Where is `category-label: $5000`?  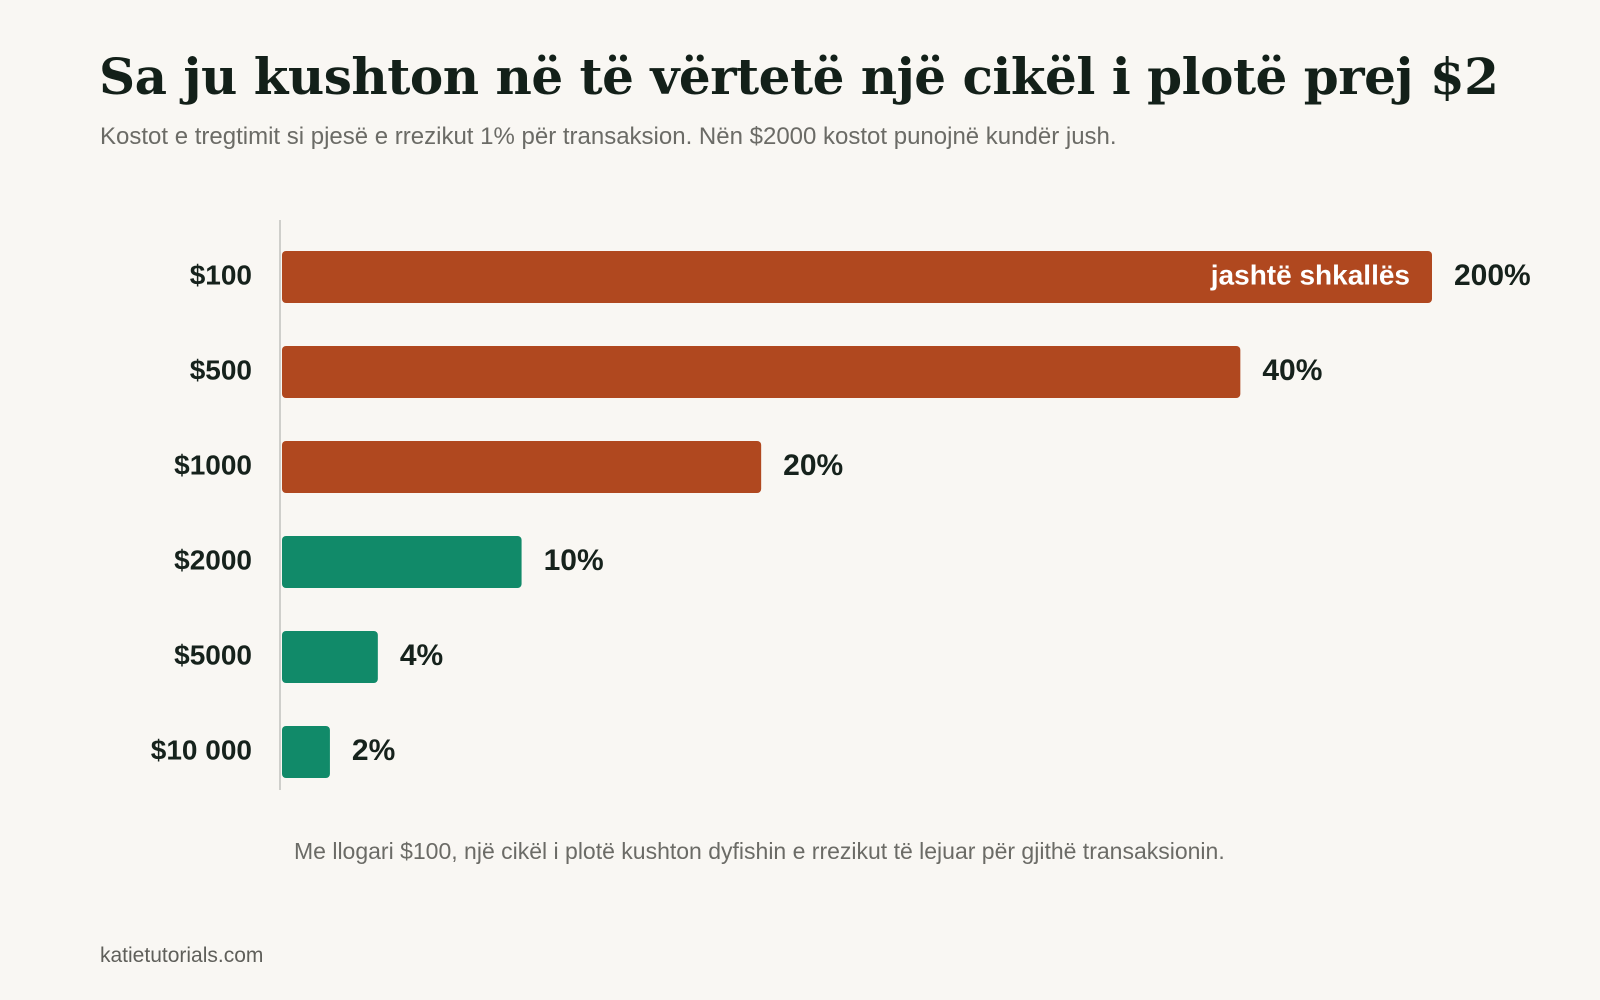 category-label: $5000 is located at coordinates (213, 654).